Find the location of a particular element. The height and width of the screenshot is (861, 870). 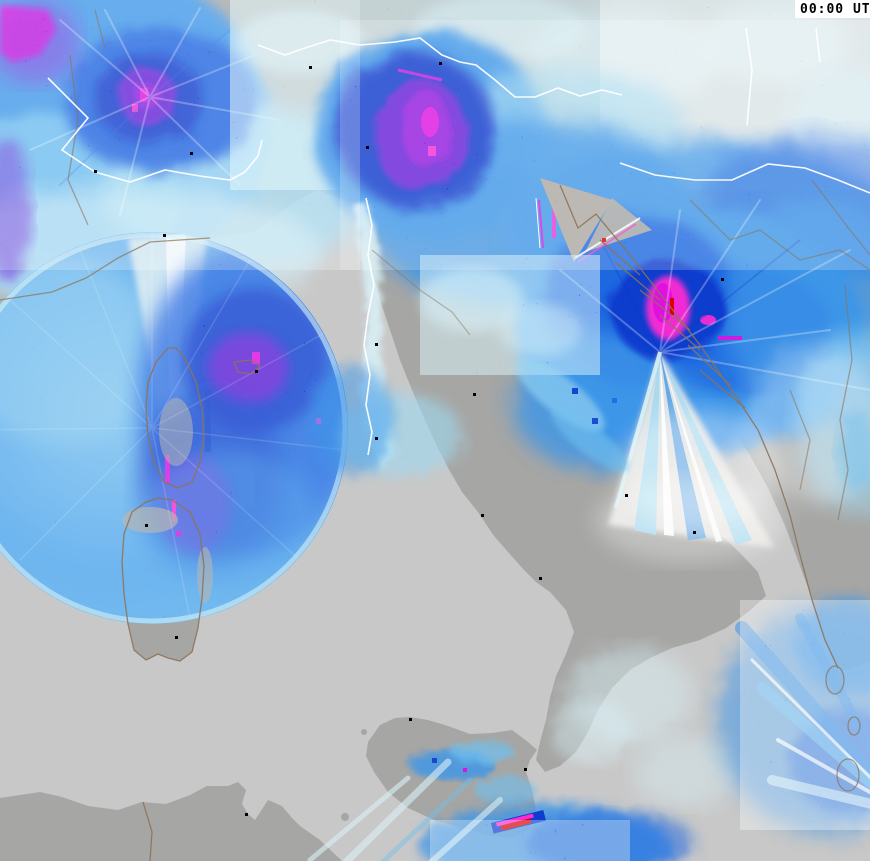

echo-southeast-ionian-fan is located at coordinates (793, 621).